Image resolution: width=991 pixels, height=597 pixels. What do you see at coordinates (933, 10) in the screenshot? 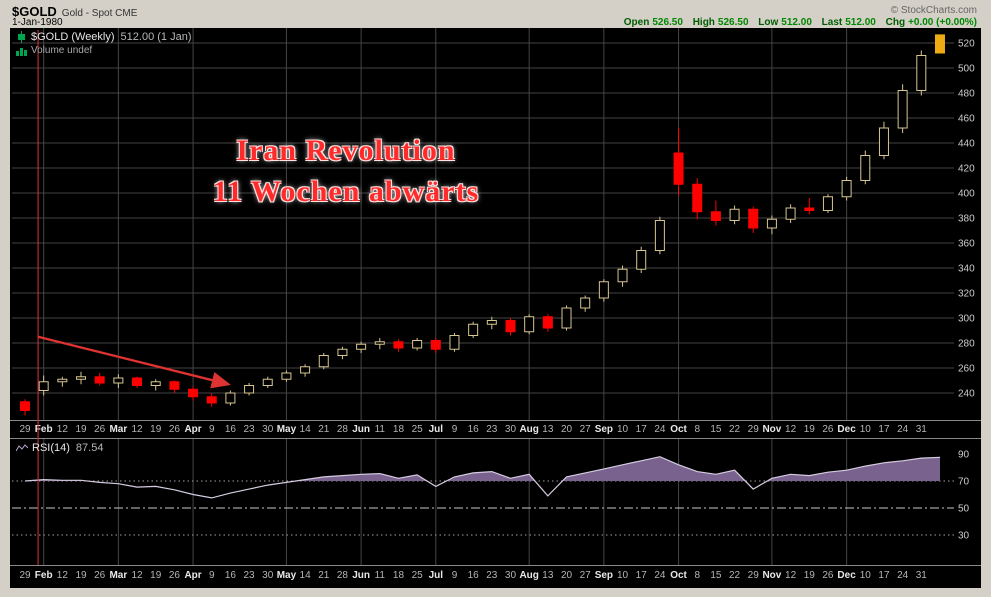
I see `copyright-link: © StockCharts.com` at bounding box center [933, 10].